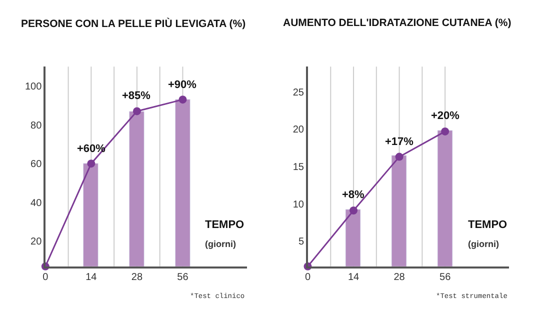 The height and width of the screenshot is (333, 533). What do you see at coordinates (136, 96) in the screenshot?
I see `annotation: +85%` at bounding box center [136, 96].